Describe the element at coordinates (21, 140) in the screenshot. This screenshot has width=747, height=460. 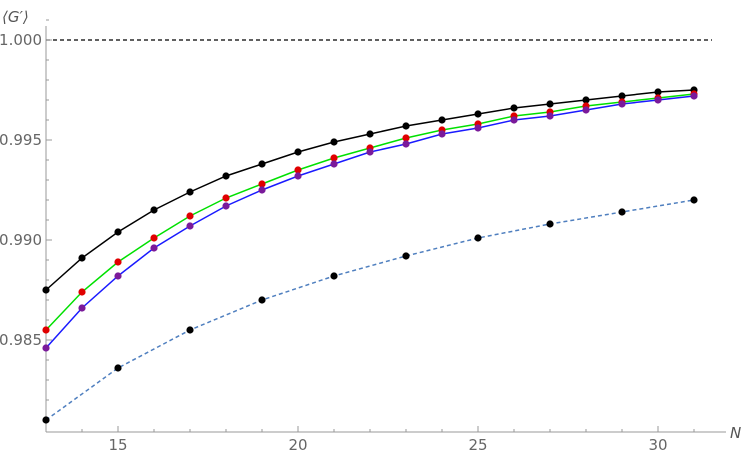
I see `y-tick-label: 0.995` at that location.